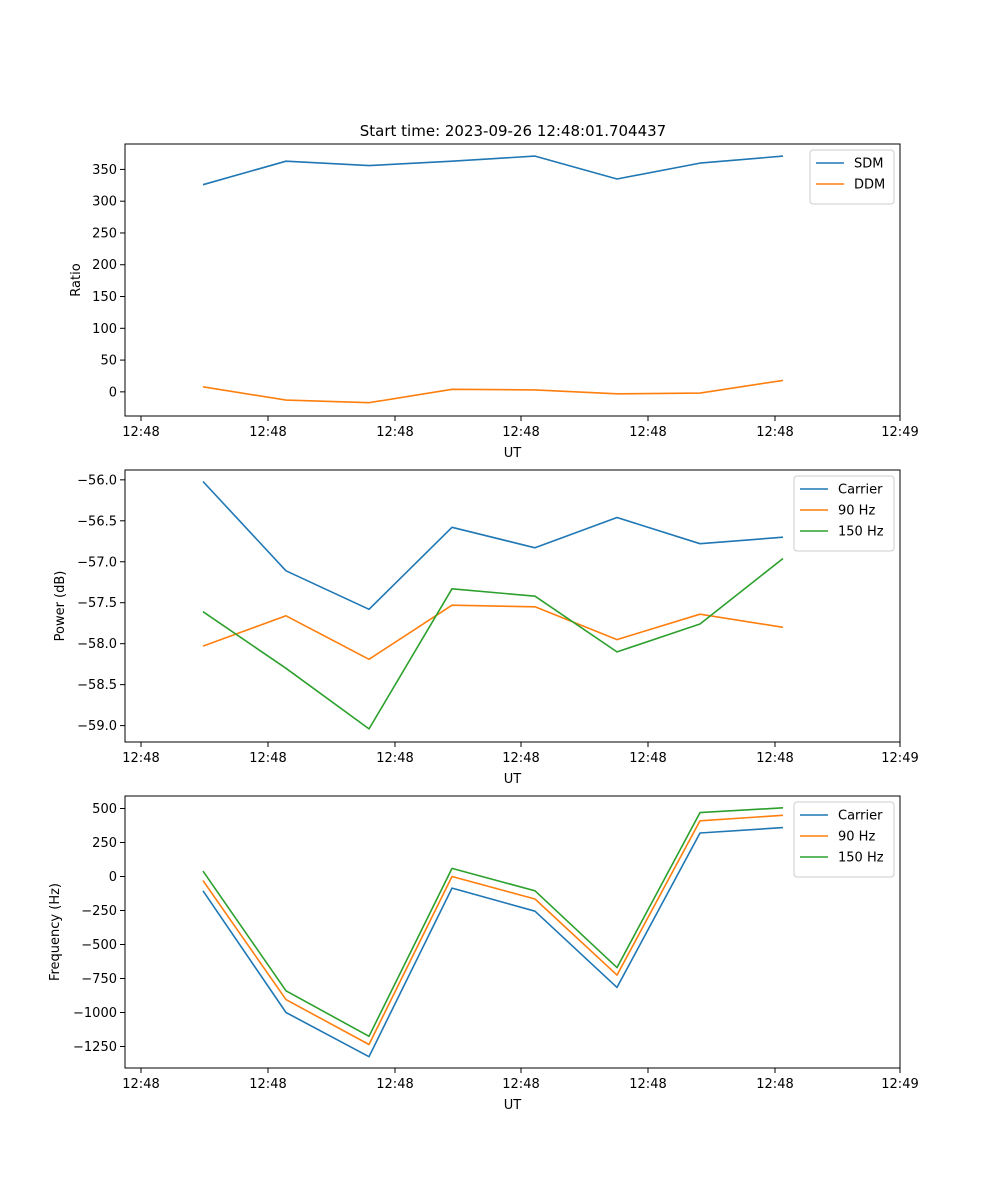 Image resolution: width=1000 pixels, height=1200 pixels. What do you see at coordinates (869, 185) in the screenshot?
I see `legend-label: DDM` at bounding box center [869, 185].